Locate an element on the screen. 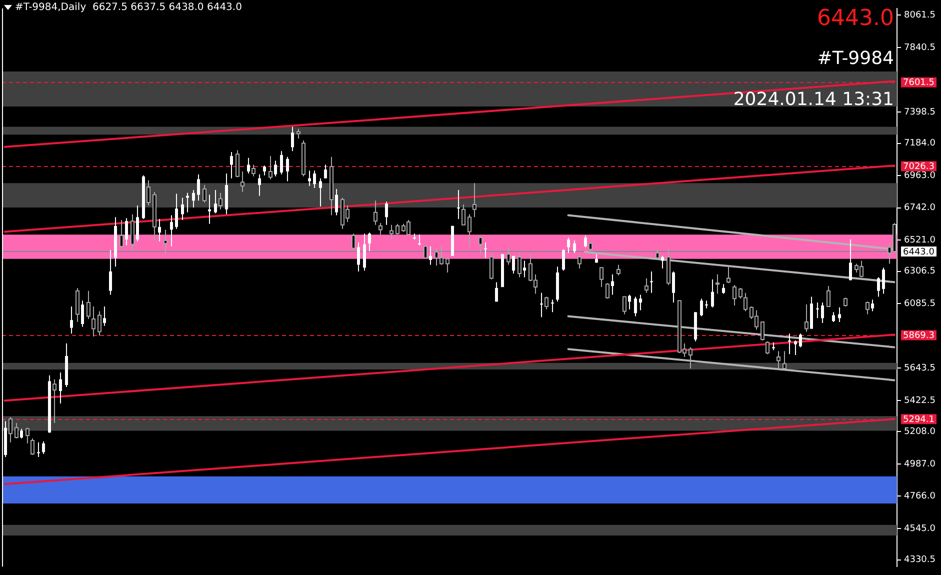 The width and height of the screenshot is (941, 575). ref-line-label: 5294.1 is located at coordinates (918, 419).